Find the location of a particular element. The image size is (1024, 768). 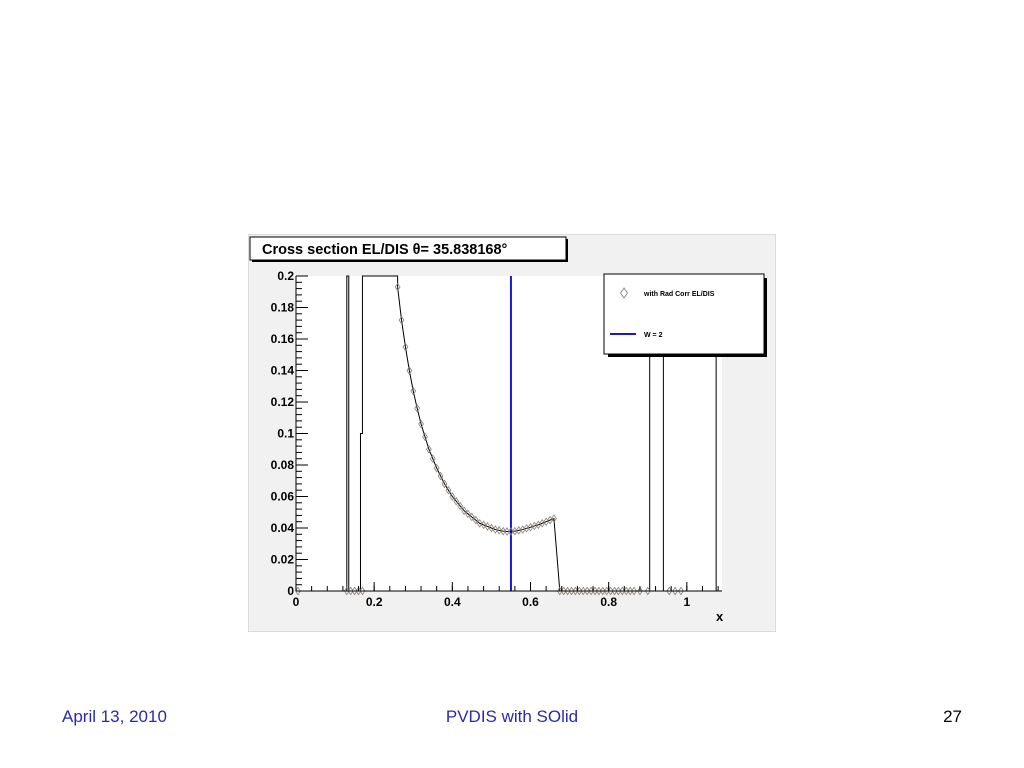

legend-diamond-icon is located at coordinates (624, 293).